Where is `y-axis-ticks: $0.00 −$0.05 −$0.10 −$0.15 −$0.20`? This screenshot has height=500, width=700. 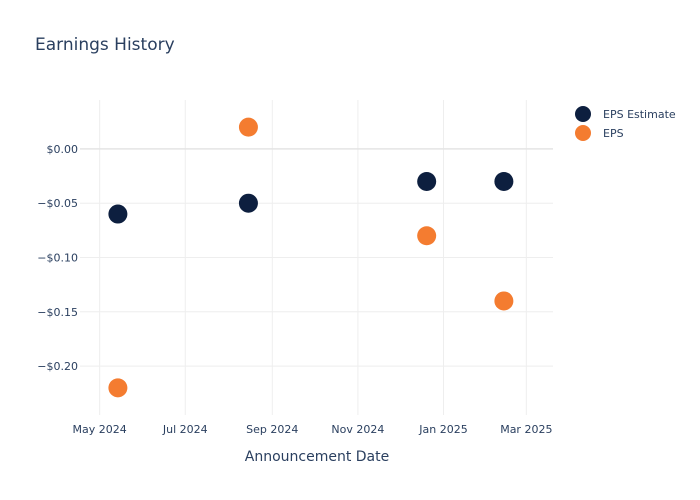
y-axis-ticks: $0.00 −$0.05 −$0.10 −$0.15 −$0.20 is located at coordinates (57, 258).